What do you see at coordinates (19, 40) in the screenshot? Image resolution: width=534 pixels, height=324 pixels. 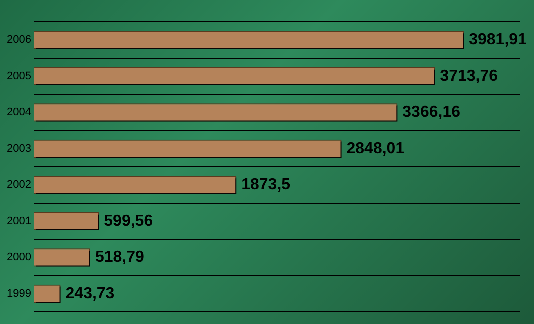 I see `y-tick-label: 2006` at bounding box center [19, 40].